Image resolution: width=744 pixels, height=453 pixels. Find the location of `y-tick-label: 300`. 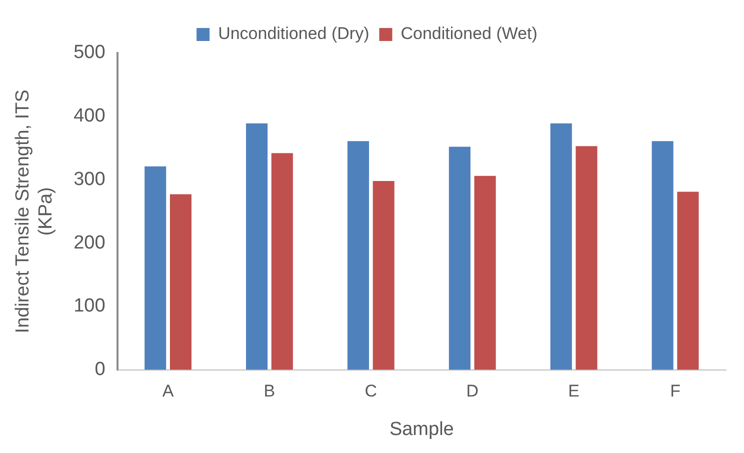

y-tick-label: 300 is located at coordinates (90, 179).